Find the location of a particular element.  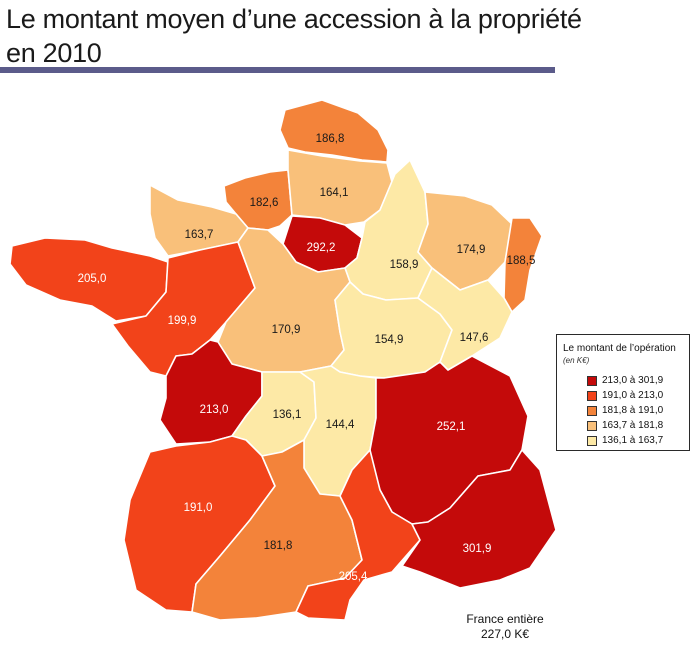

region-value-bretagne: 205,0 is located at coordinates (92, 279).